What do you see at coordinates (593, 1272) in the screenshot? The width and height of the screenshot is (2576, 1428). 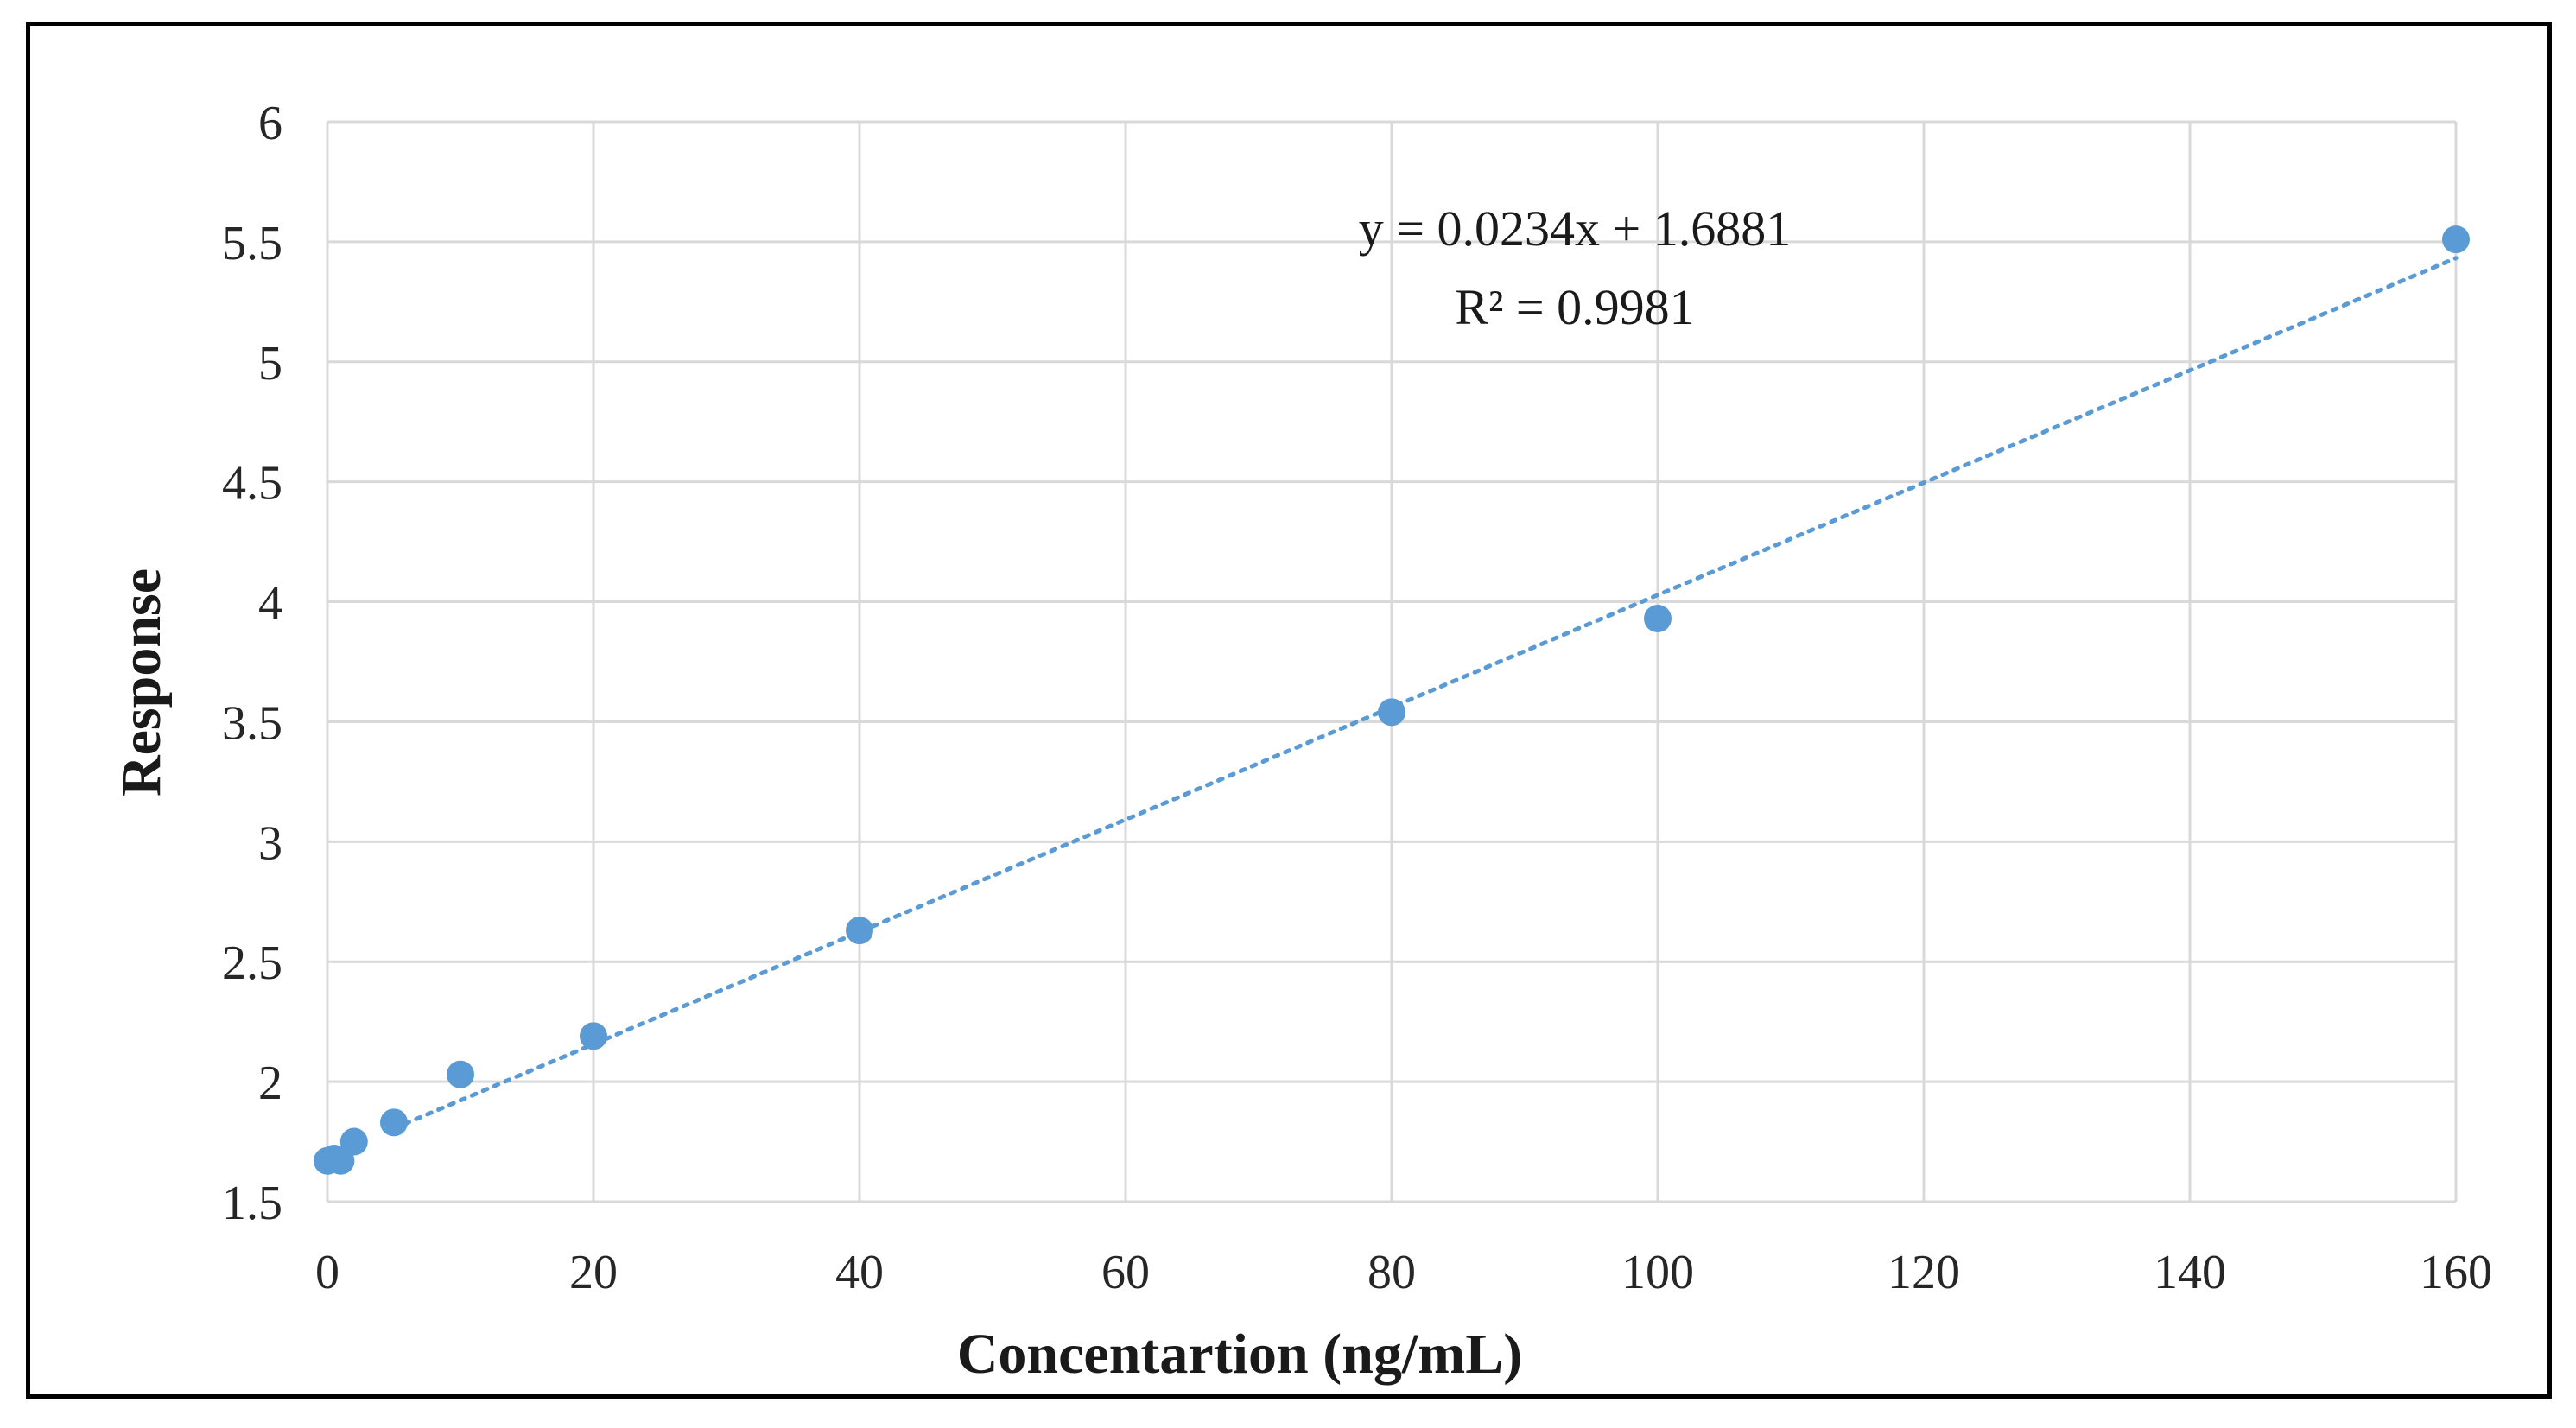 I see `x-tick-label: 20` at bounding box center [593, 1272].